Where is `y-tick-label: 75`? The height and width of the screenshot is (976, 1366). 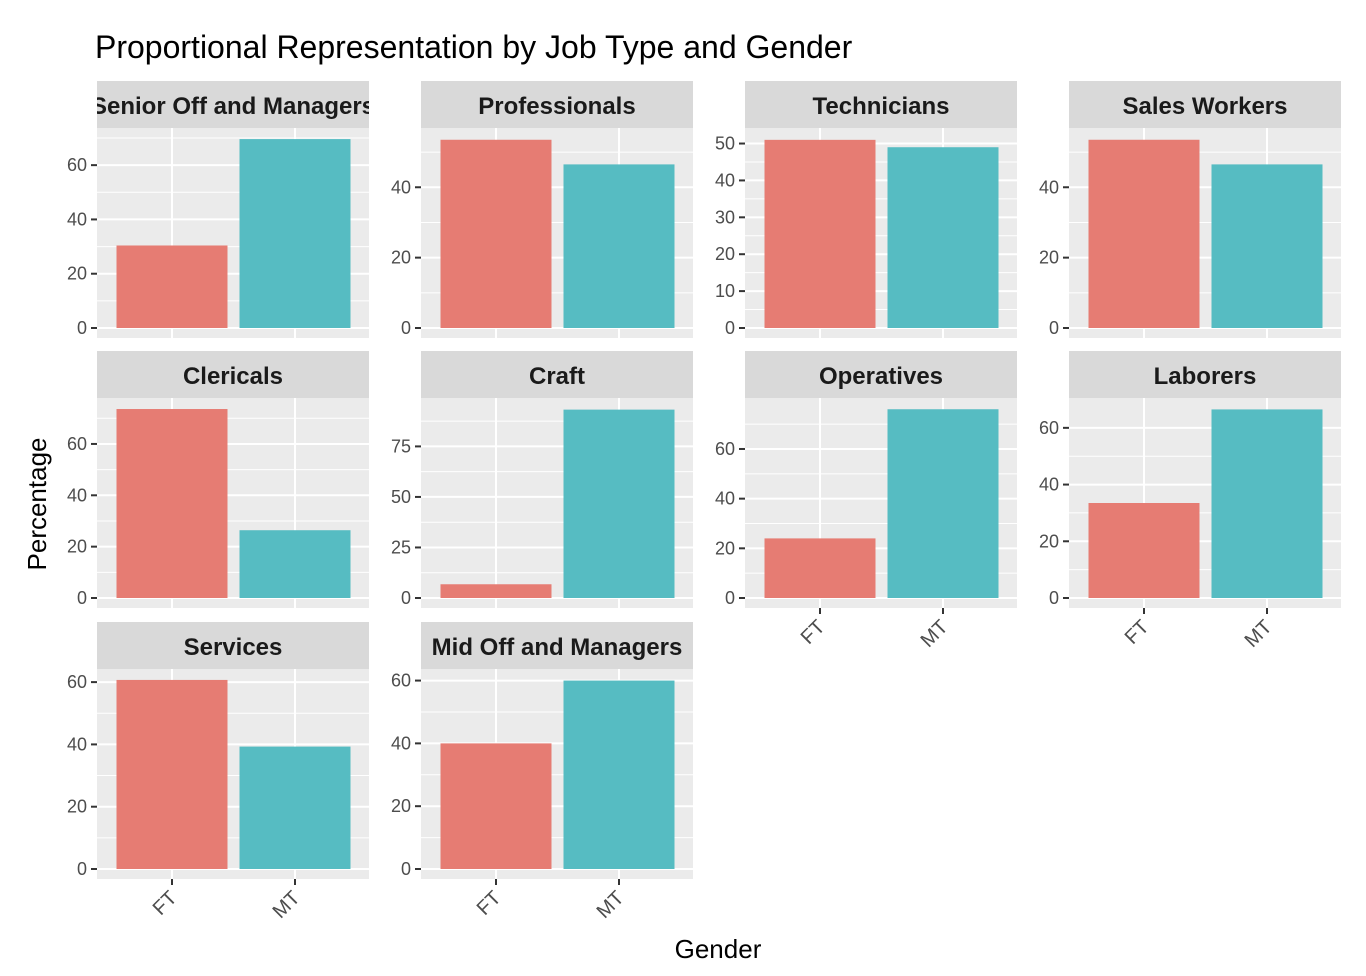 y-tick-label: 75 is located at coordinates (401, 446).